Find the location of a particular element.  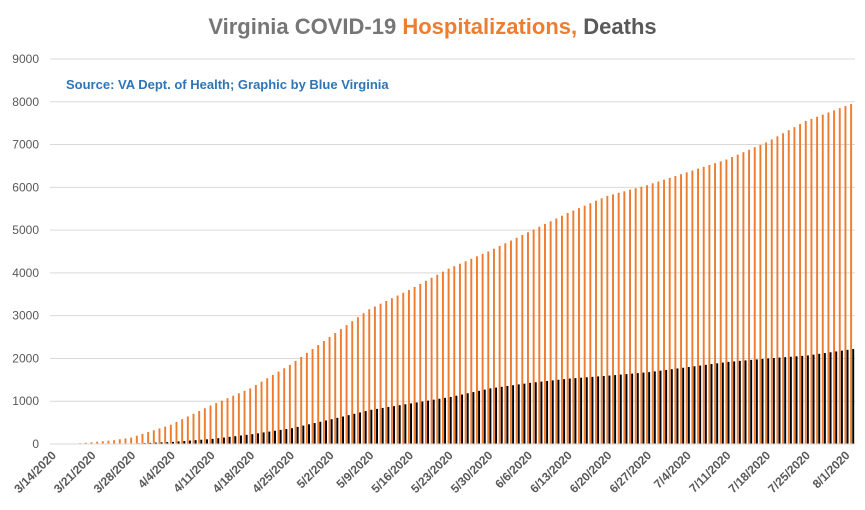

bar-deaths-7-1-2020 is located at coordinates (671, 406).